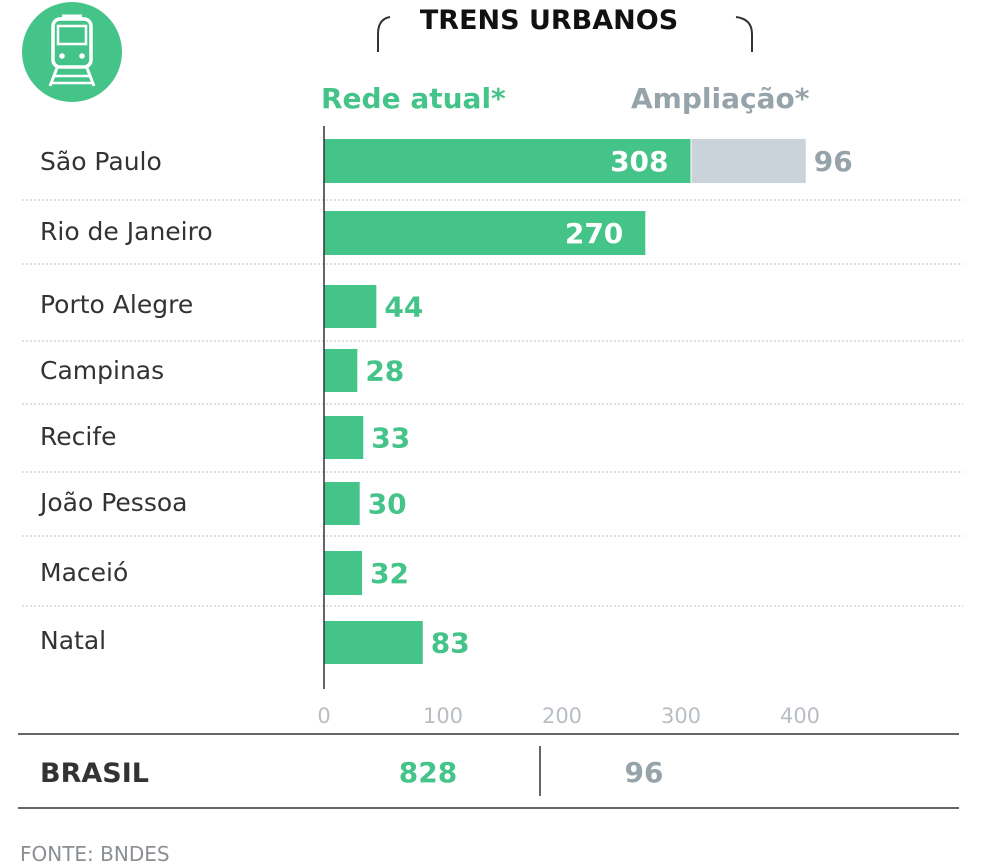 Image resolution: width=984 pixels, height=868 pixels. Describe the element at coordinates (450, 643) in the screenshot. I see `value-label-current: 83` at that location.